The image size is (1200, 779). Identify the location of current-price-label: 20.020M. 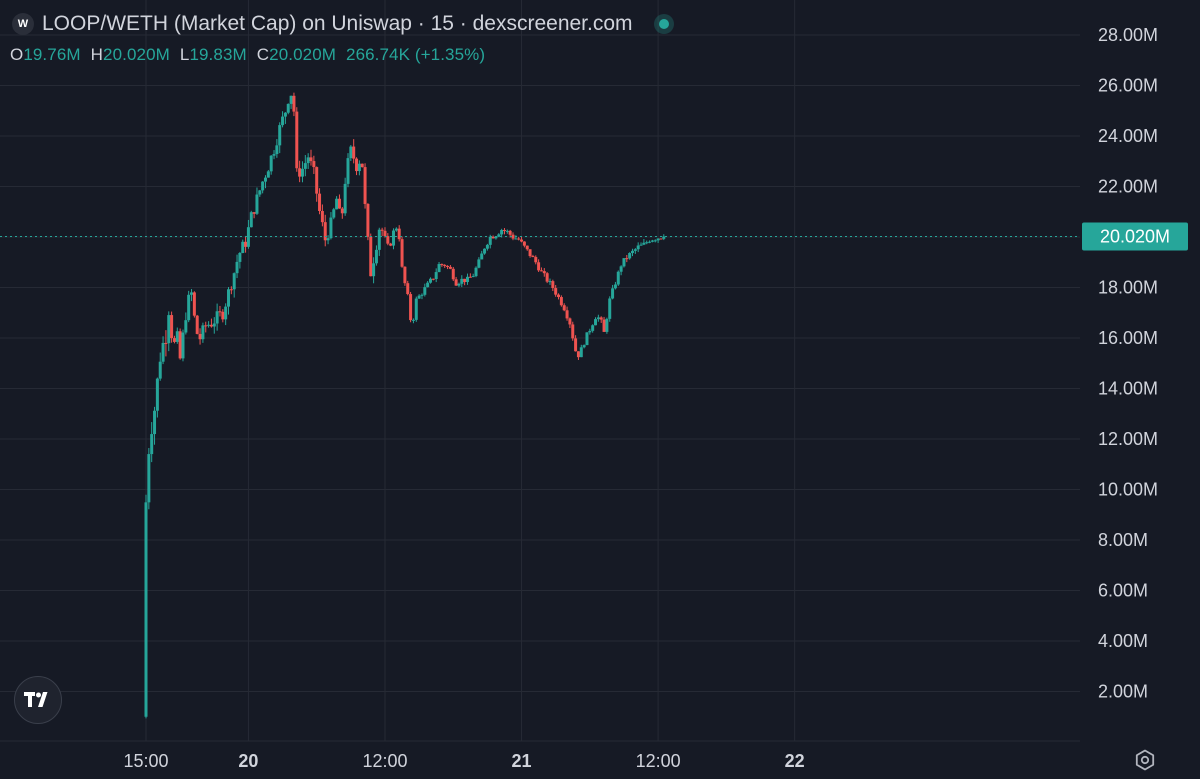
(1135, 236).